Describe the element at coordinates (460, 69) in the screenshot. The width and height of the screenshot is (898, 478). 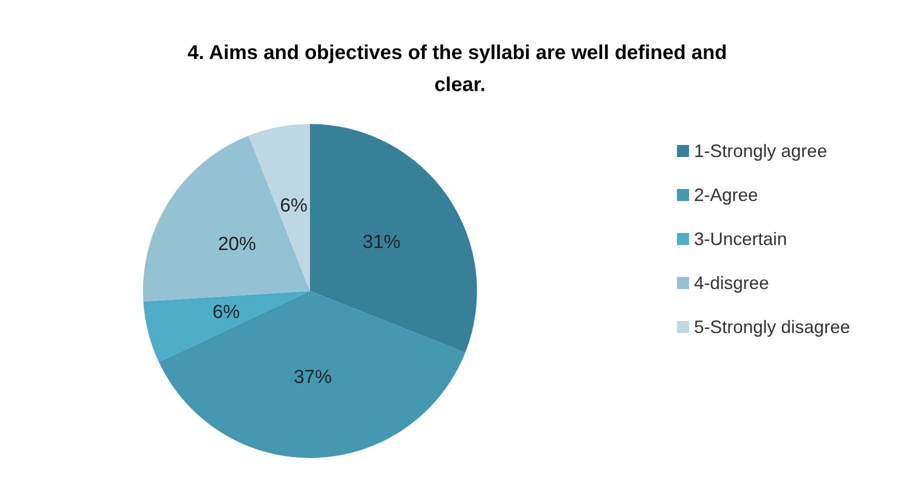
I see `chart-title: 4. Aims and objectives of the syllabi are well defined and clear.` at that location.